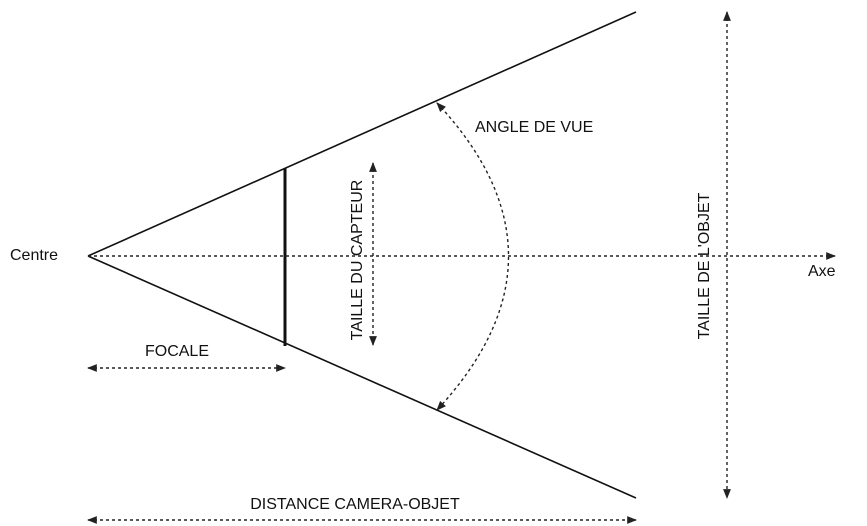 Image resolution: width=867 pixels, height=526 pixels. Describe the element at coordinates (177, 351) in the screenshot. I see `focal-label: FOCALE` at that location.